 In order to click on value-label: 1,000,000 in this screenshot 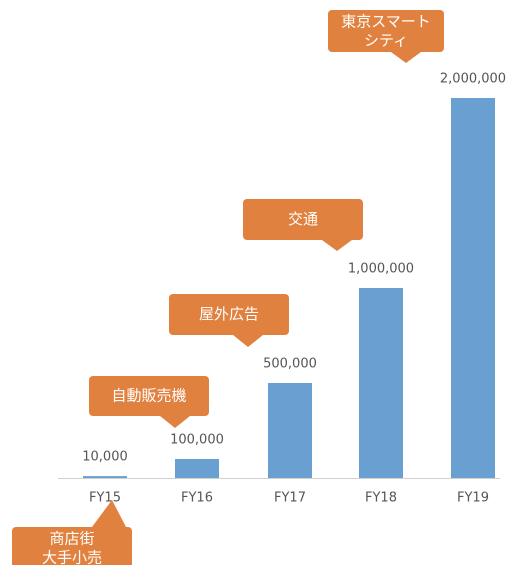, I will do `click(381, 269)`.